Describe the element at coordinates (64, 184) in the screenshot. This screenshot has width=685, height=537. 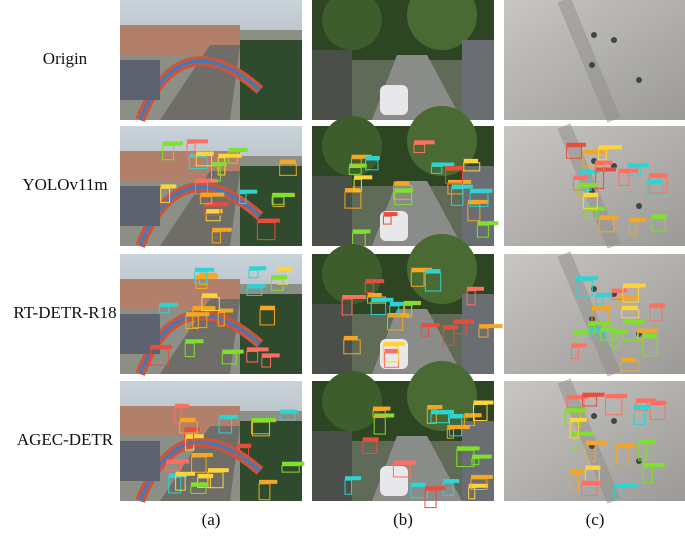
I see `row-label: YOLOv11m` at that location.